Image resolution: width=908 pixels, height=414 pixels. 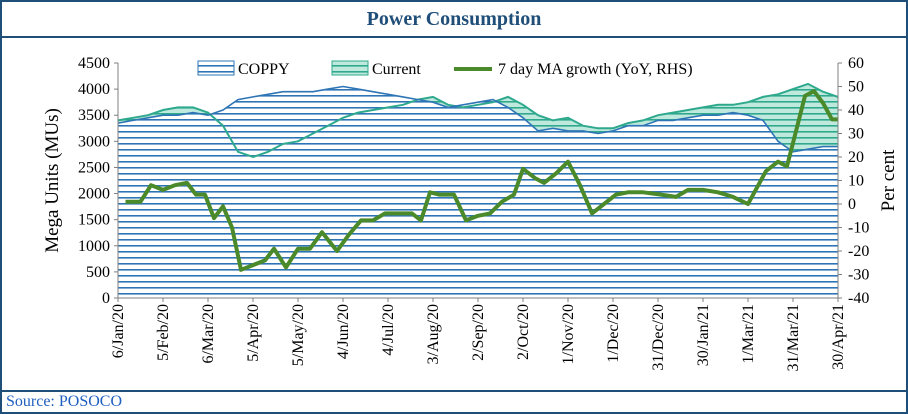 What do you see at coordinates (94, 115) in the screenshot?
I see `y-left-tick-label: 3500` at bounding box center [94, 115].